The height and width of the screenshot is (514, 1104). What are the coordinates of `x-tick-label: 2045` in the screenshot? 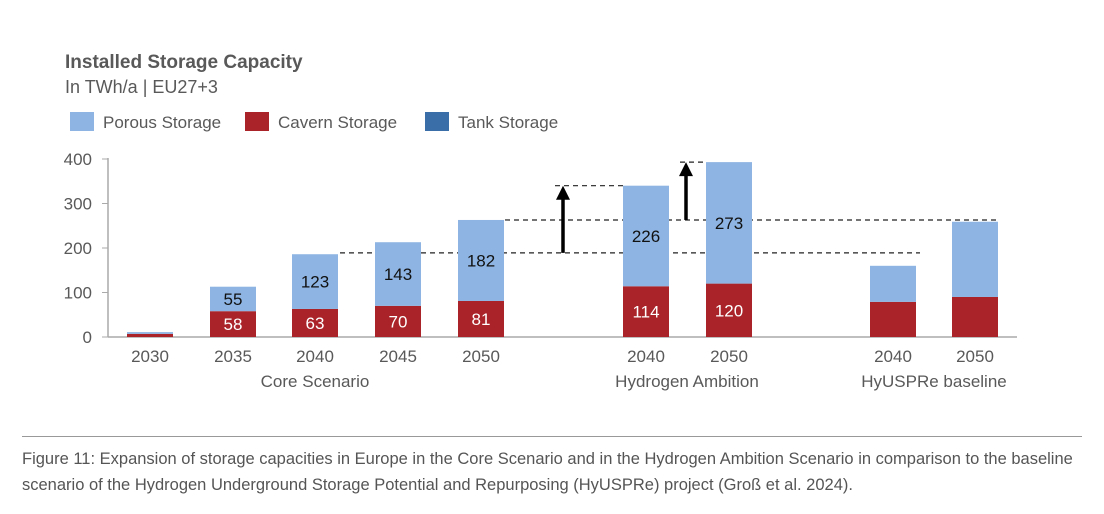 It's located at (398, 356).